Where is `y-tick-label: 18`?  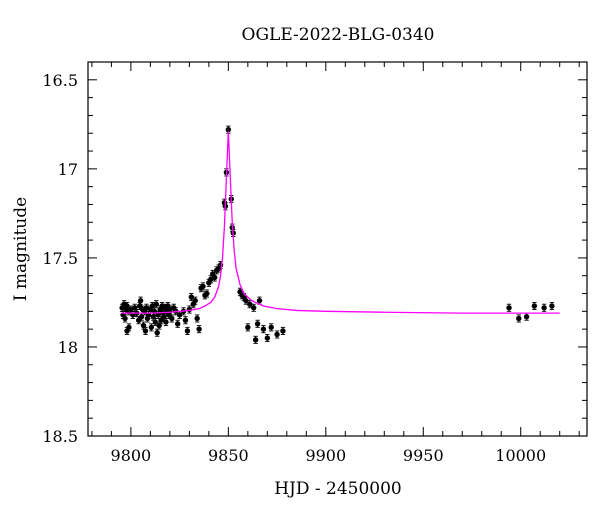 y-tick-label: 18 is located at coordinates (68, 347).